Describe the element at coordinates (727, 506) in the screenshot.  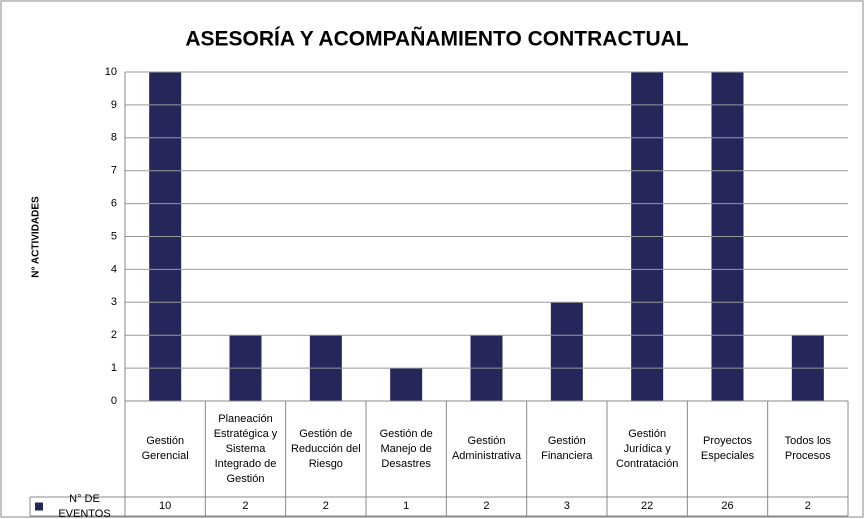
I see `table-value: 26` at that location.